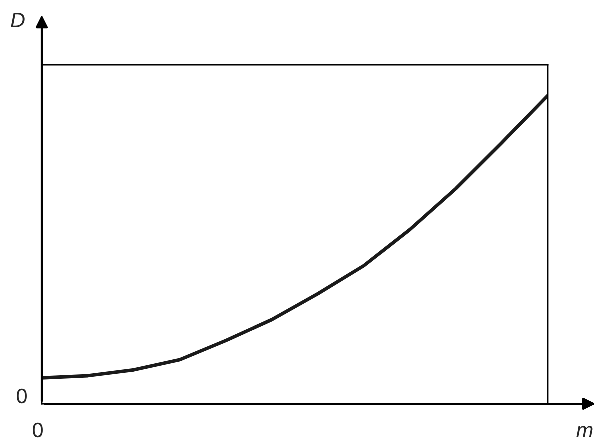 The height and width of the screenshot is (441, 604). Describe the element at coordinates (18, 20) in the screenshot. I see `y-axis-title: D` at that location.